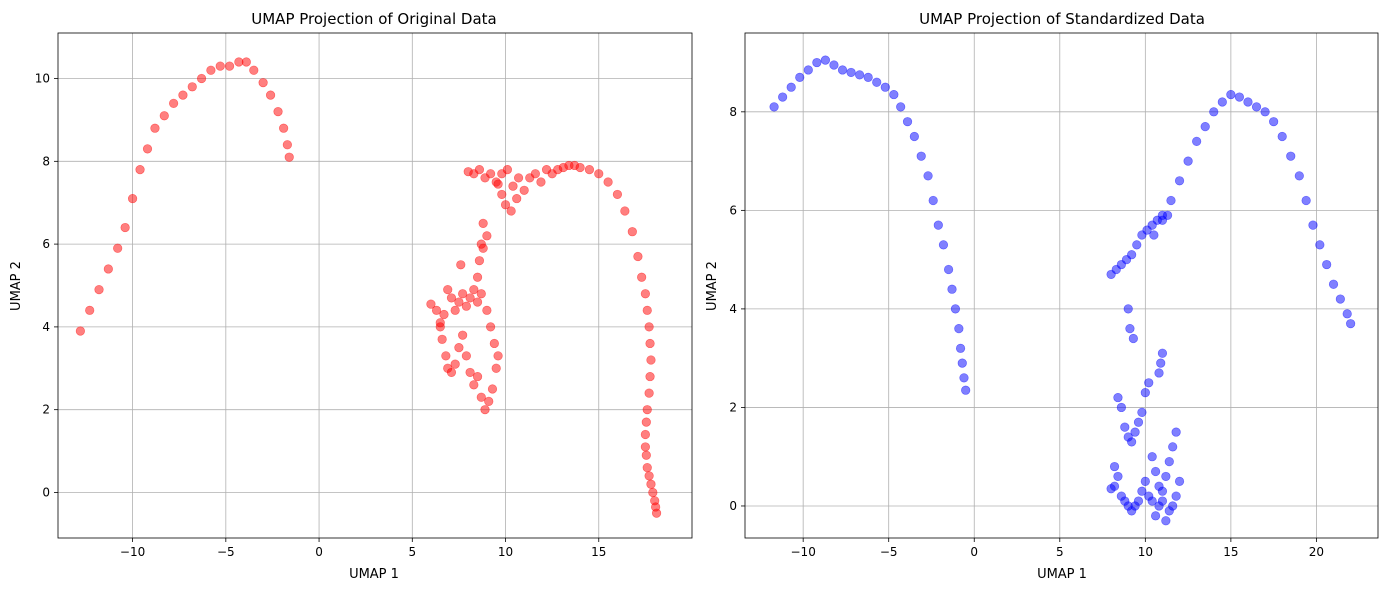  Describe the element at coordinates (16, 286) in the screenshot. I see `y-axis-label: UMAP 2` at that location.